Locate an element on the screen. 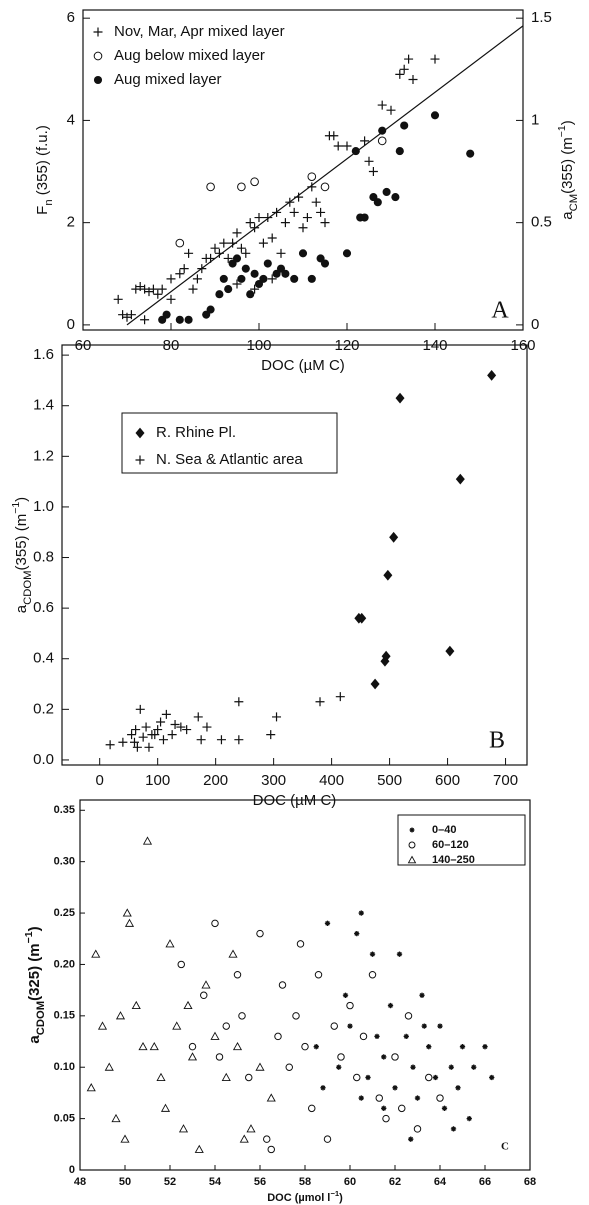 This screenshot has height=1205, width=589. panel-letter: A is located at coordinates (500, 311).